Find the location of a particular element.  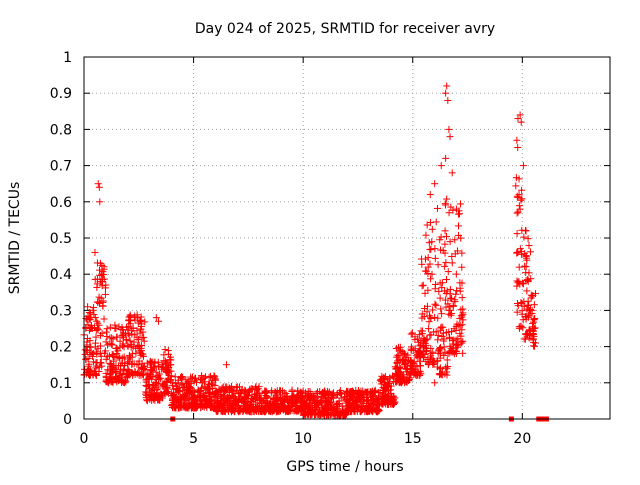

x-tick-label: 0 is located at coordinates (84, 439).